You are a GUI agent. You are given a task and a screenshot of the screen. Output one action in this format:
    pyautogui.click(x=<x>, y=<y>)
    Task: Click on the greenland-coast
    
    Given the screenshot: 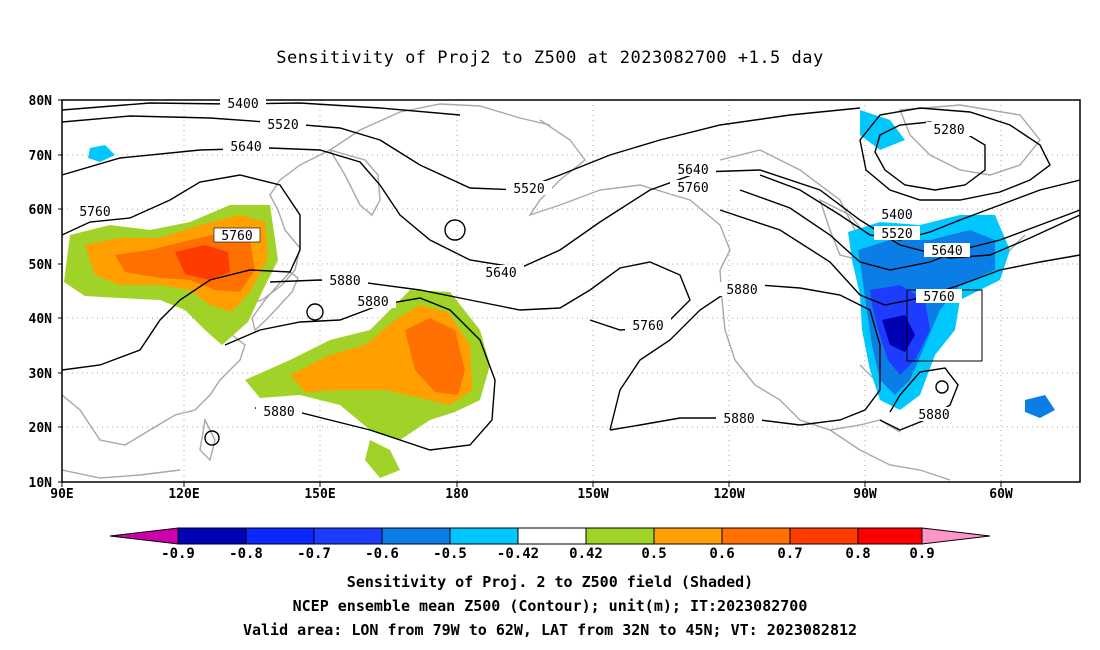 What is the action you would take?
    pyautogui.click(x=969, y=140)
    